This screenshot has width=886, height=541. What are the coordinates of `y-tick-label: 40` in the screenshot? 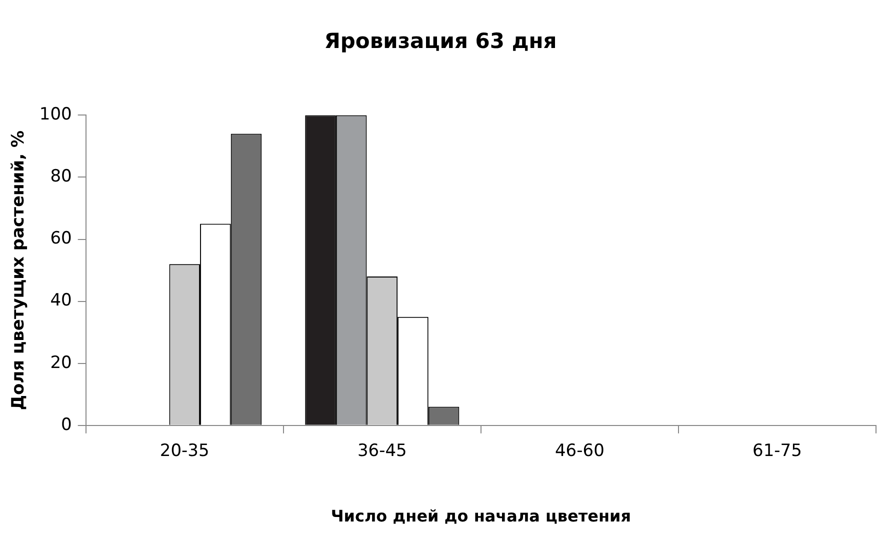 It's located at (61, 300).